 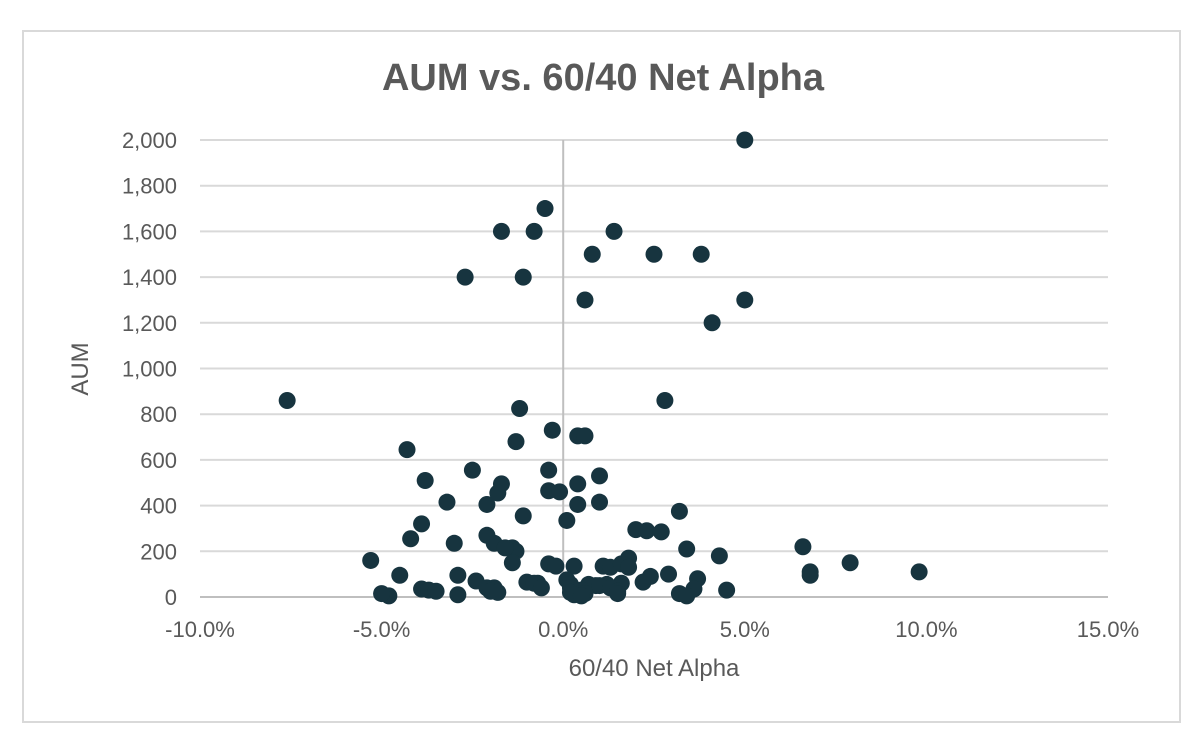 I want to click on x-tick-label: 10.0%, so click(x=926, y=629).